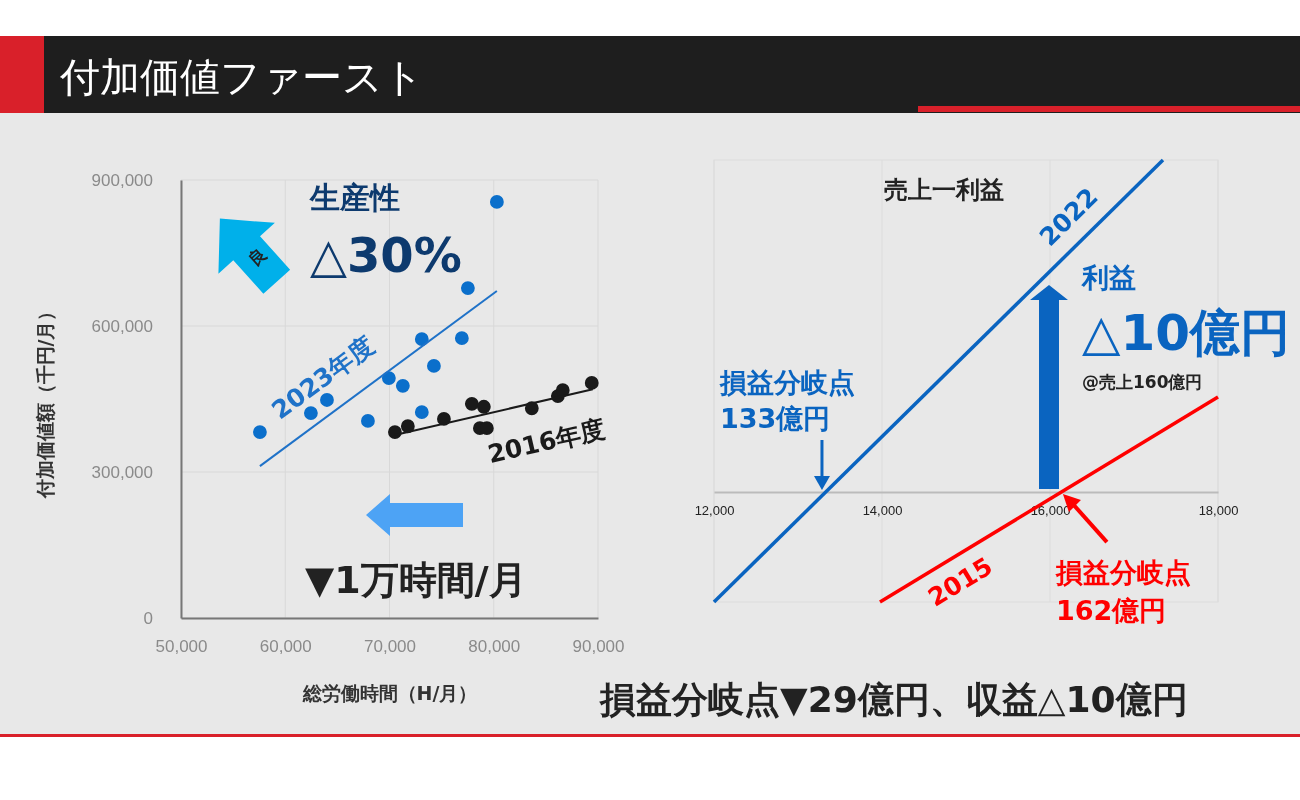  What do you see at coordinates (257, 257) in the screenshot?
I see `annotation: 良` at bounding box center [257, 257].